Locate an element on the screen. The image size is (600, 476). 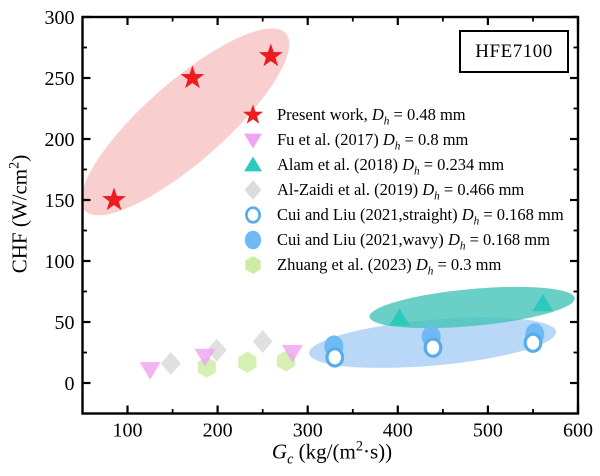
y-axis-label-superscript: 2 is located at coordinates (14, 165).